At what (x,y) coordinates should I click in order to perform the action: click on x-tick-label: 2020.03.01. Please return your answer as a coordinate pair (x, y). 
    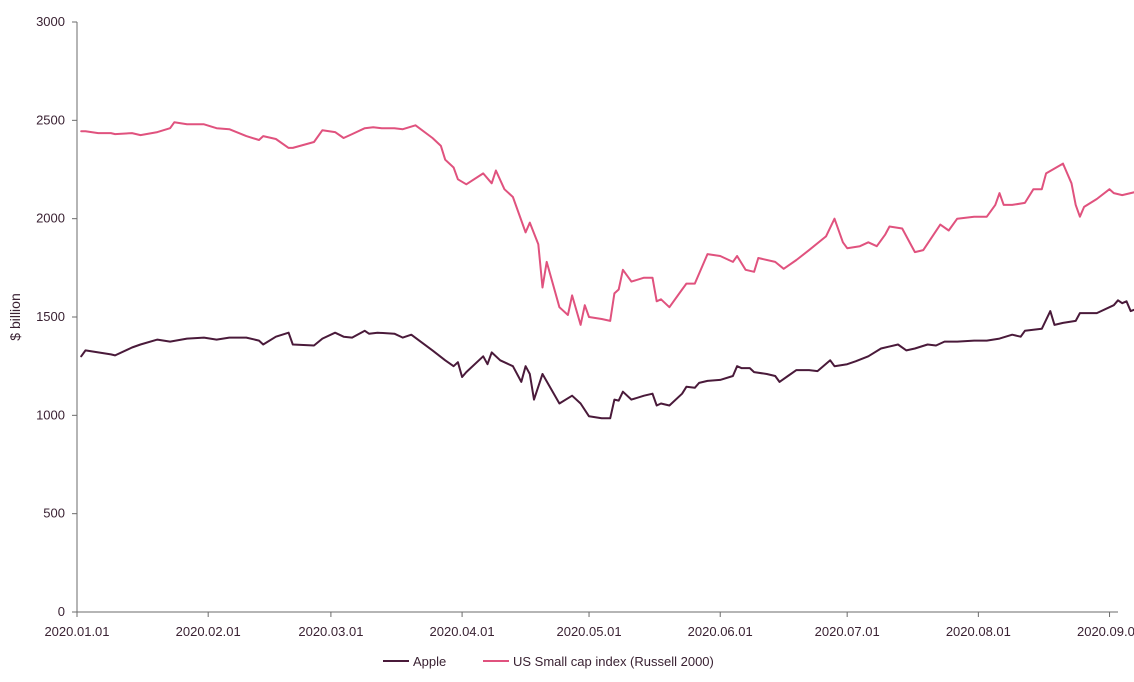
    Looking at the image, I should click on (330, 631).